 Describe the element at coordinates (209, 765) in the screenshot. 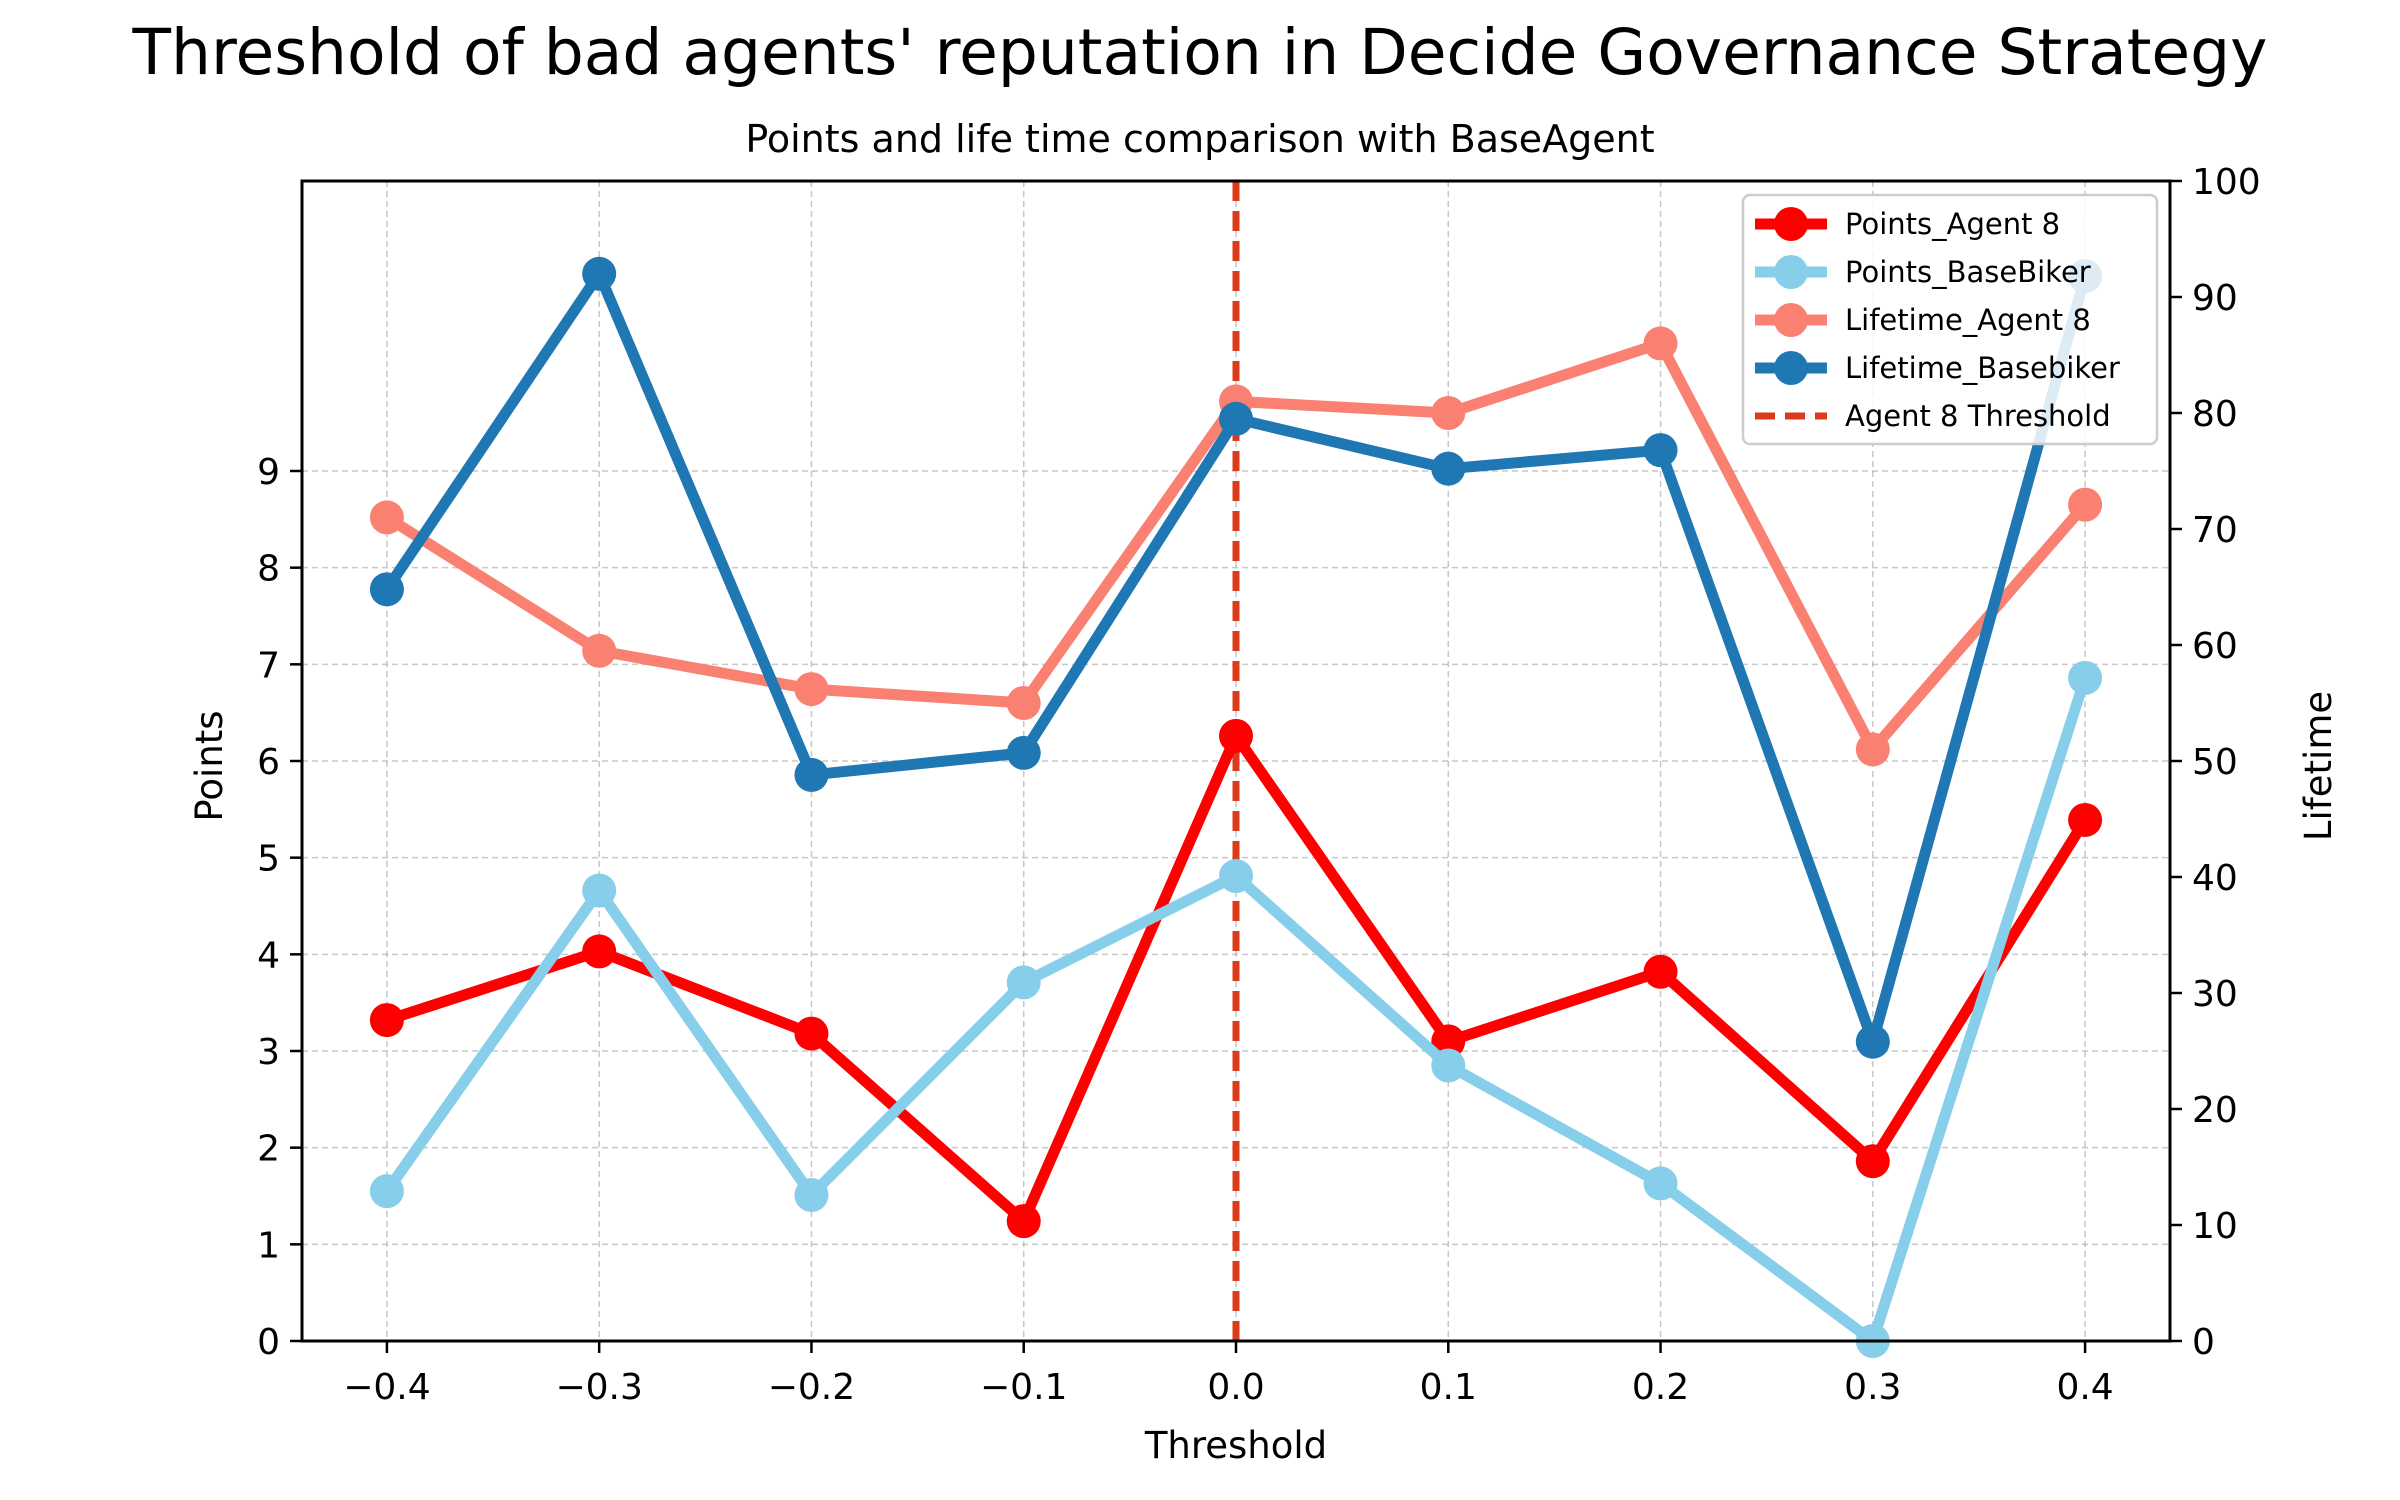

I see `y-axis-label: Points` at that location.